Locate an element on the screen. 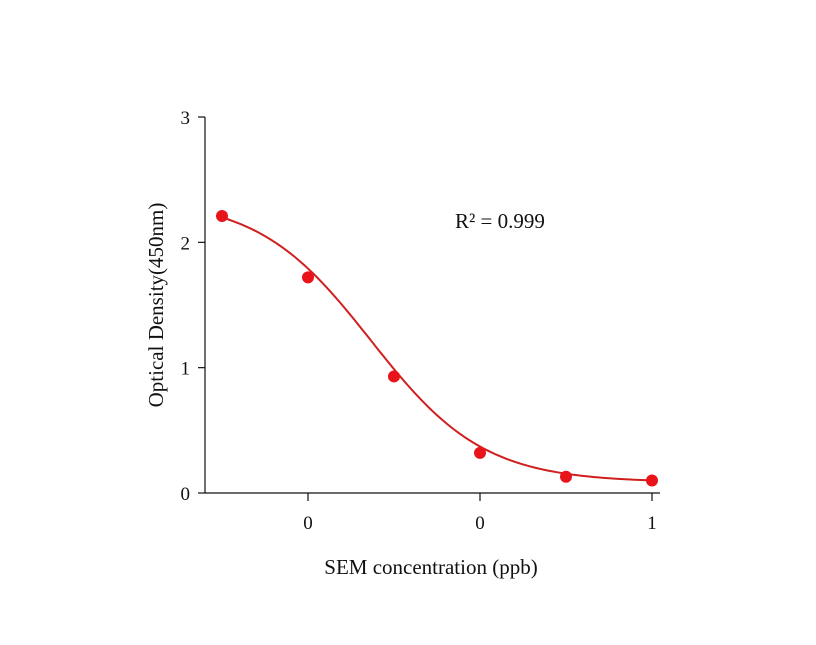 The image size is (816, 645). y-tick-label: 1 is located at coordinates (186, 369).